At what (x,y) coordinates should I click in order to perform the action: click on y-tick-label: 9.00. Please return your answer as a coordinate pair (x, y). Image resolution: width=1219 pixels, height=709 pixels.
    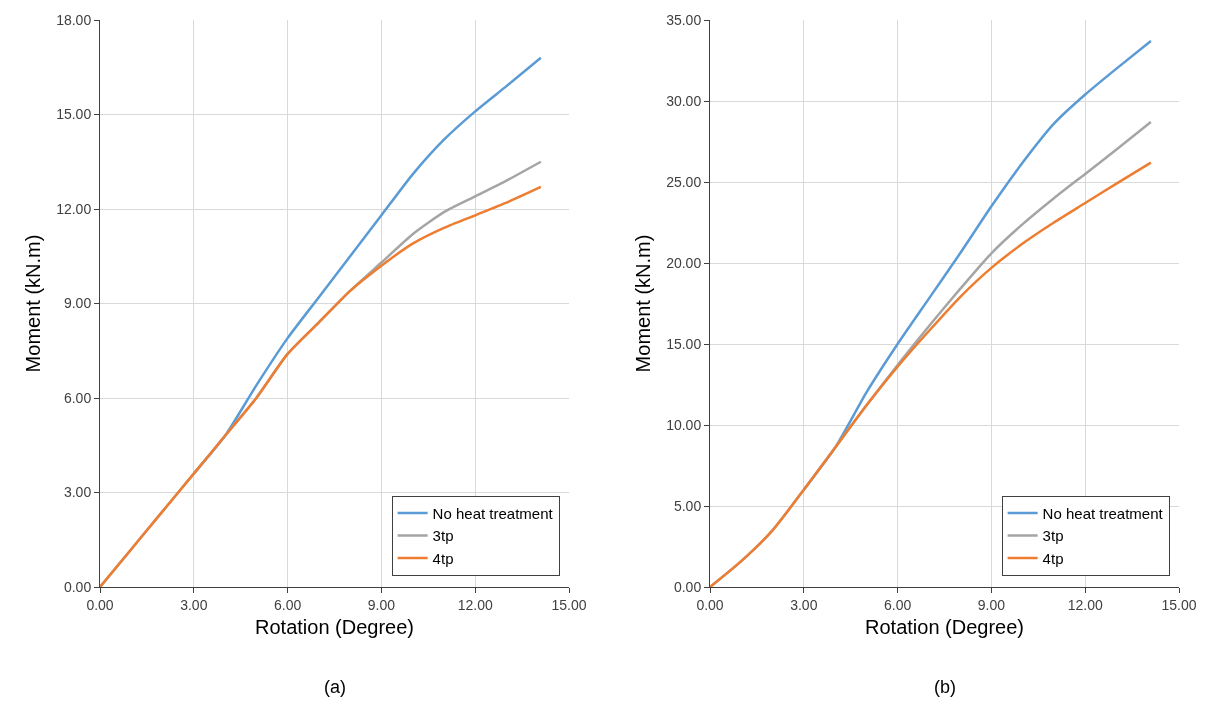
    Looking at the image, I should click on (77, 303).